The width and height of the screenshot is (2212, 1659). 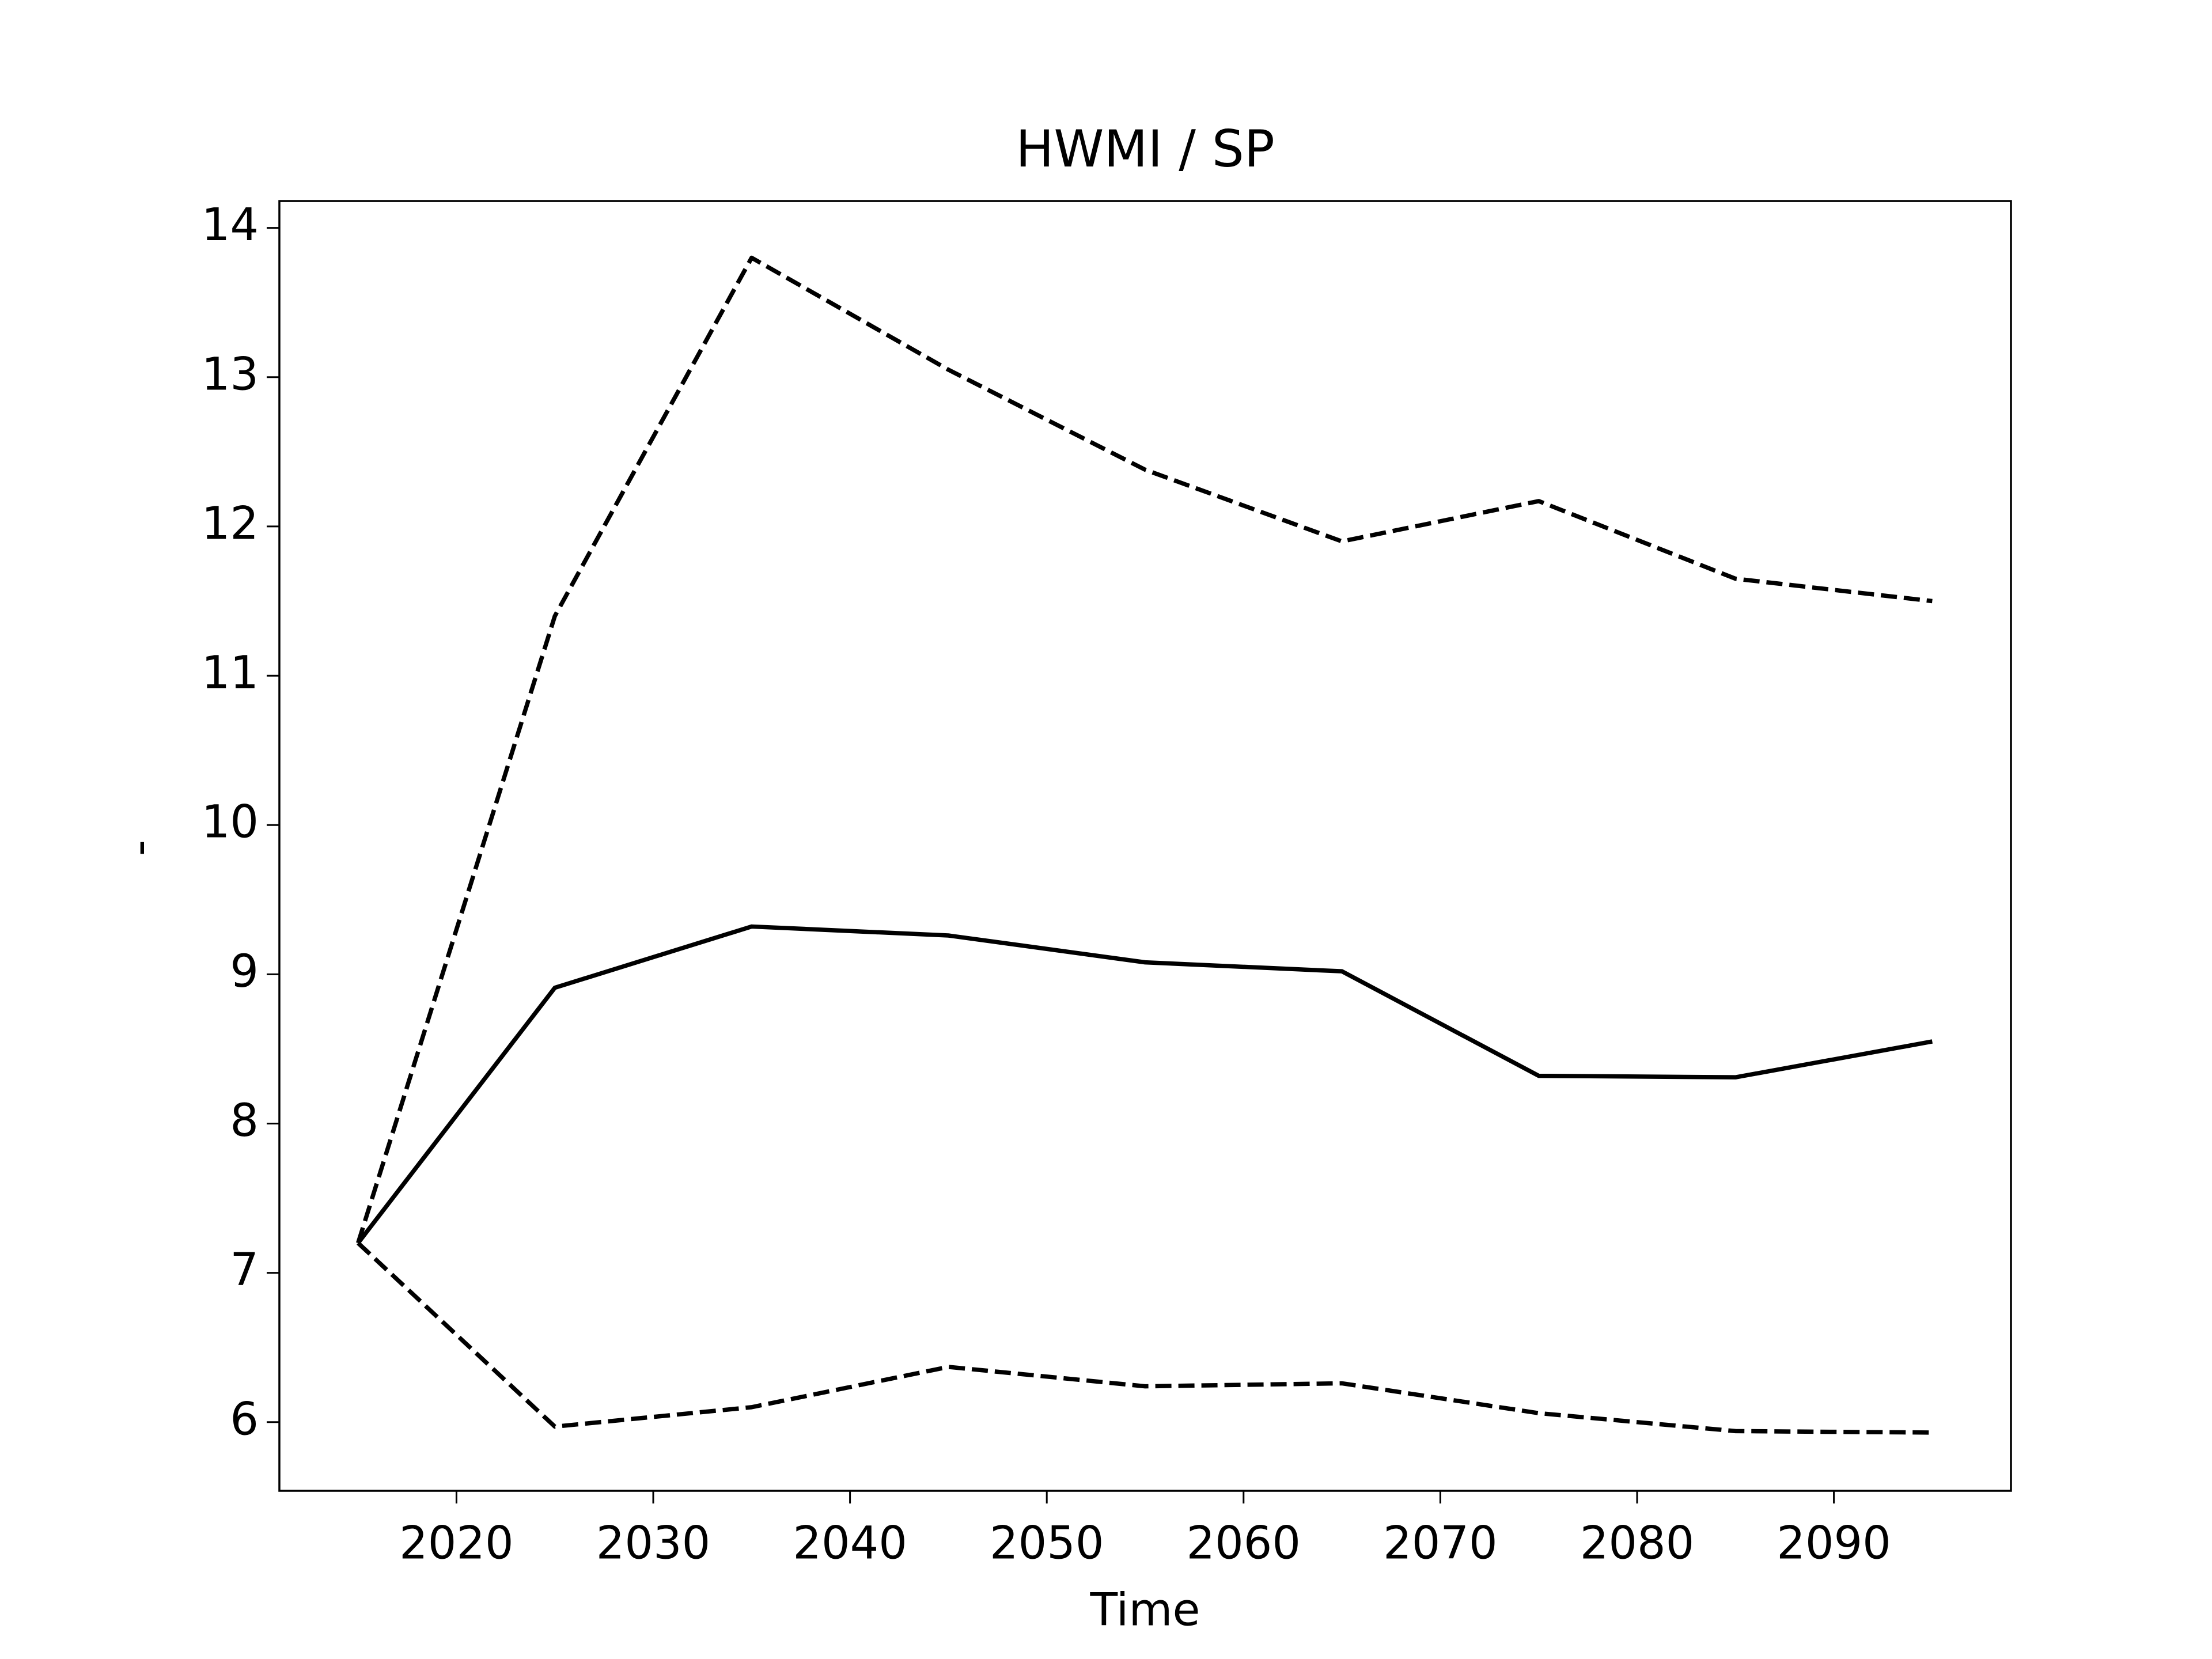 I want to click on x-tick-label: 2040, so click(x=850, y=1543).